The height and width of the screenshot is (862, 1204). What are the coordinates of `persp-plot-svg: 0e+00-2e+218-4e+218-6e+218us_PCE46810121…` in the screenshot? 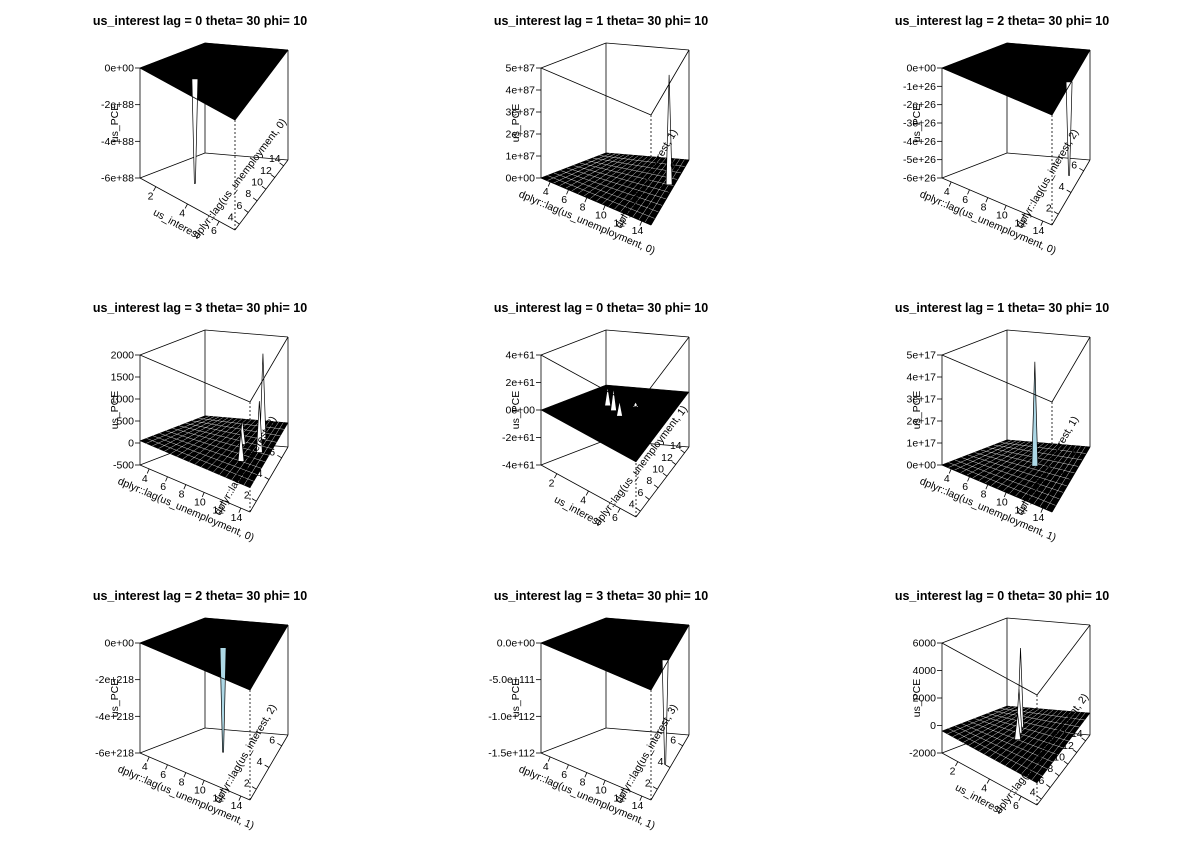 It's located at (192, 724).